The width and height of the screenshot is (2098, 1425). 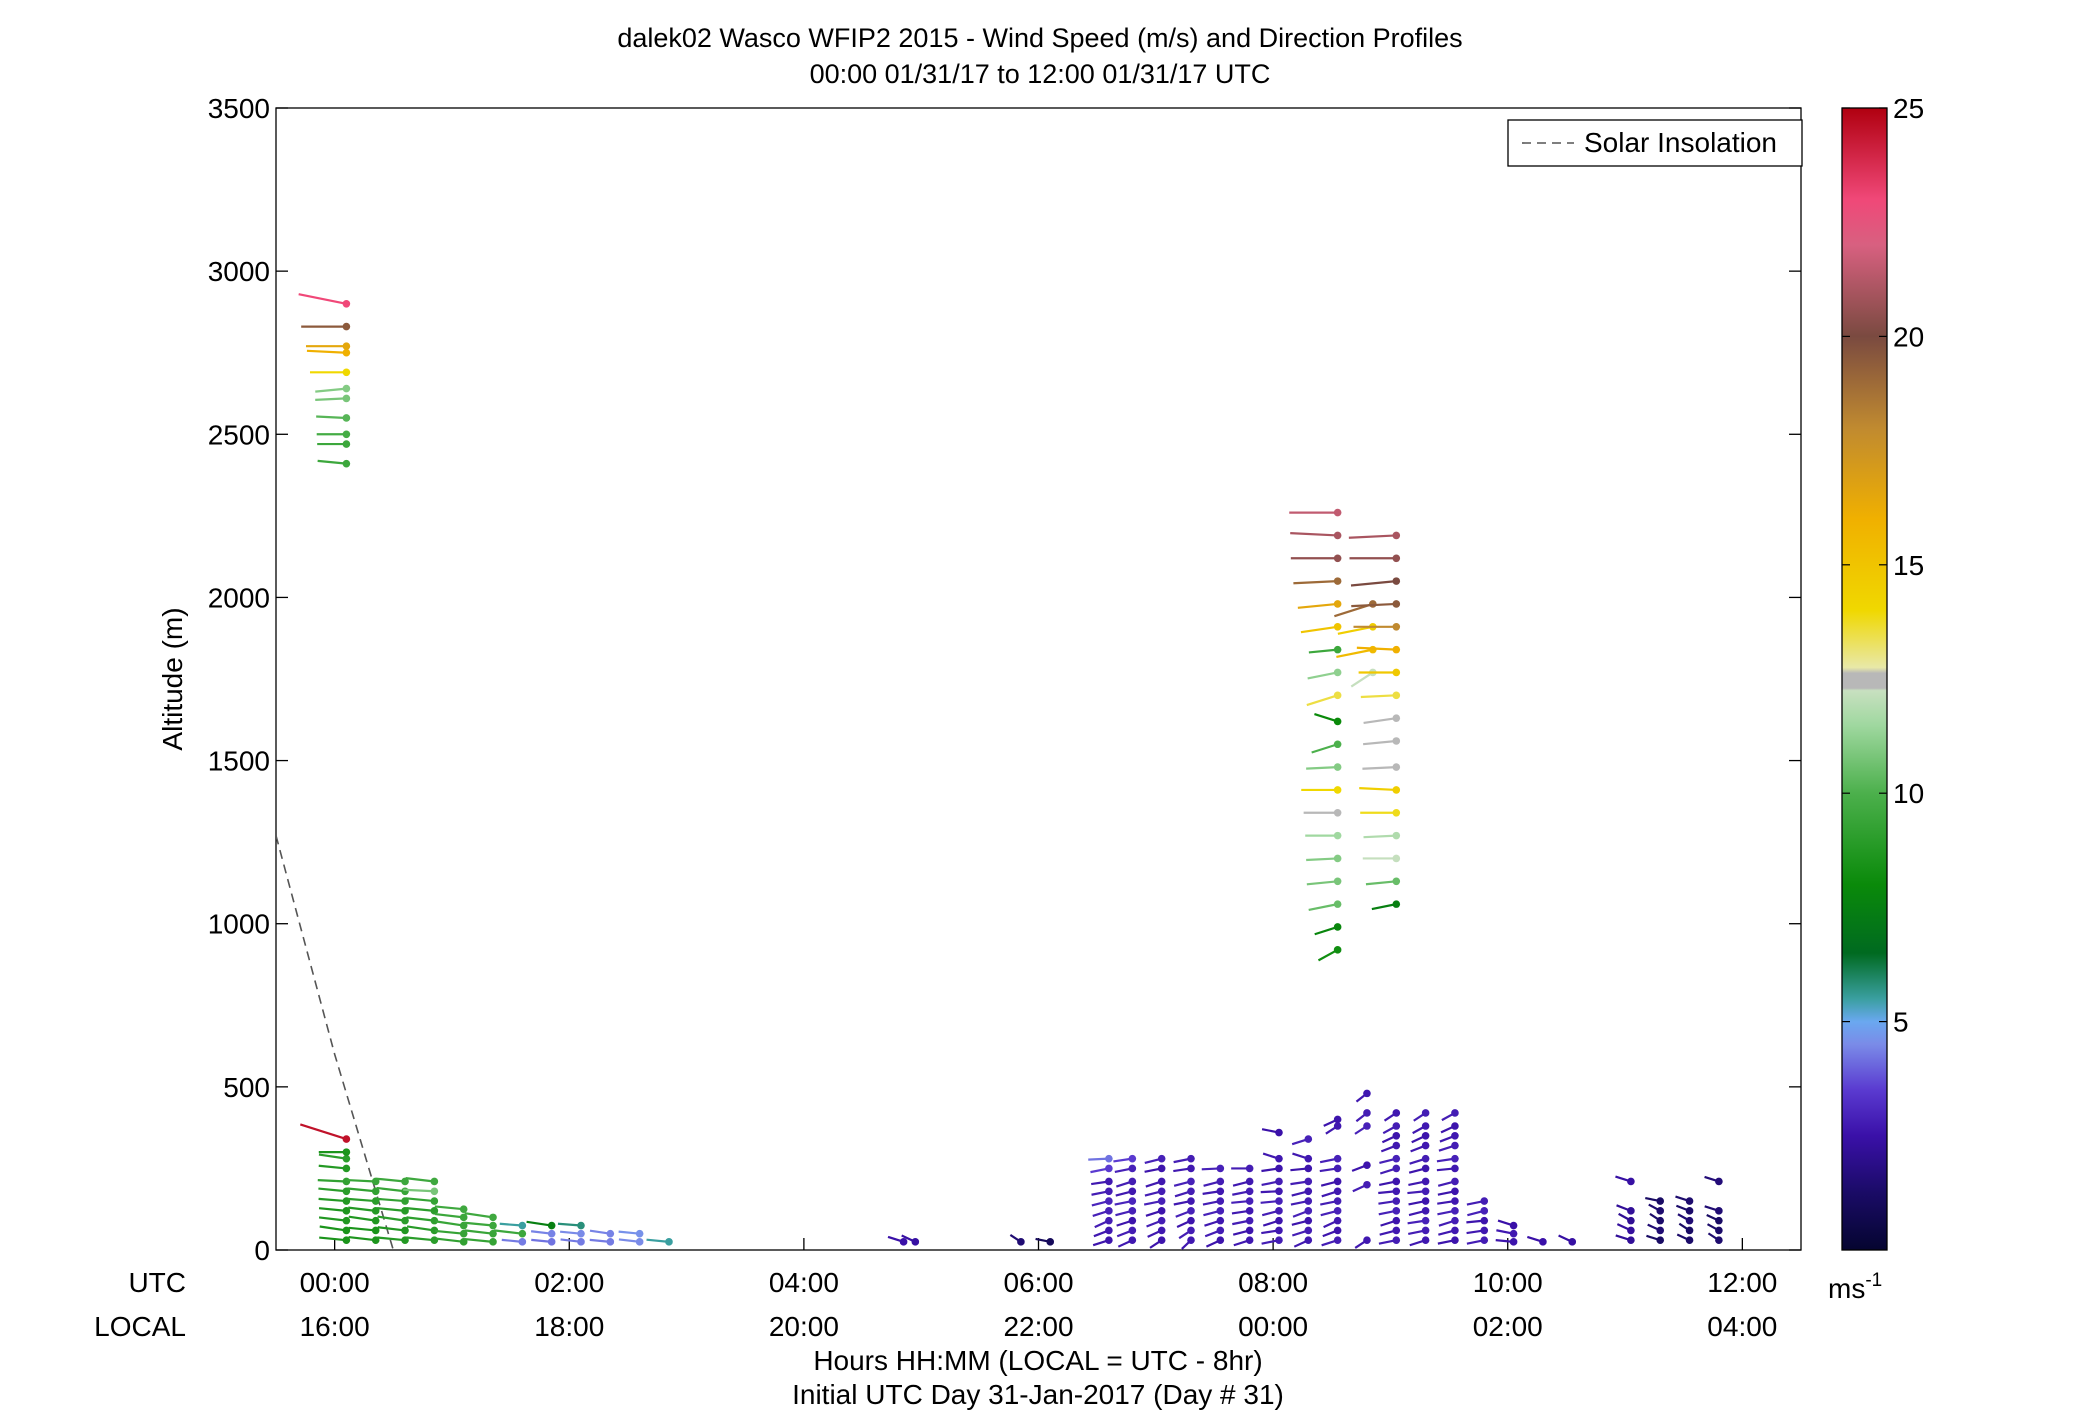 I want to click on colorbar, so click(x=1864, y=679).